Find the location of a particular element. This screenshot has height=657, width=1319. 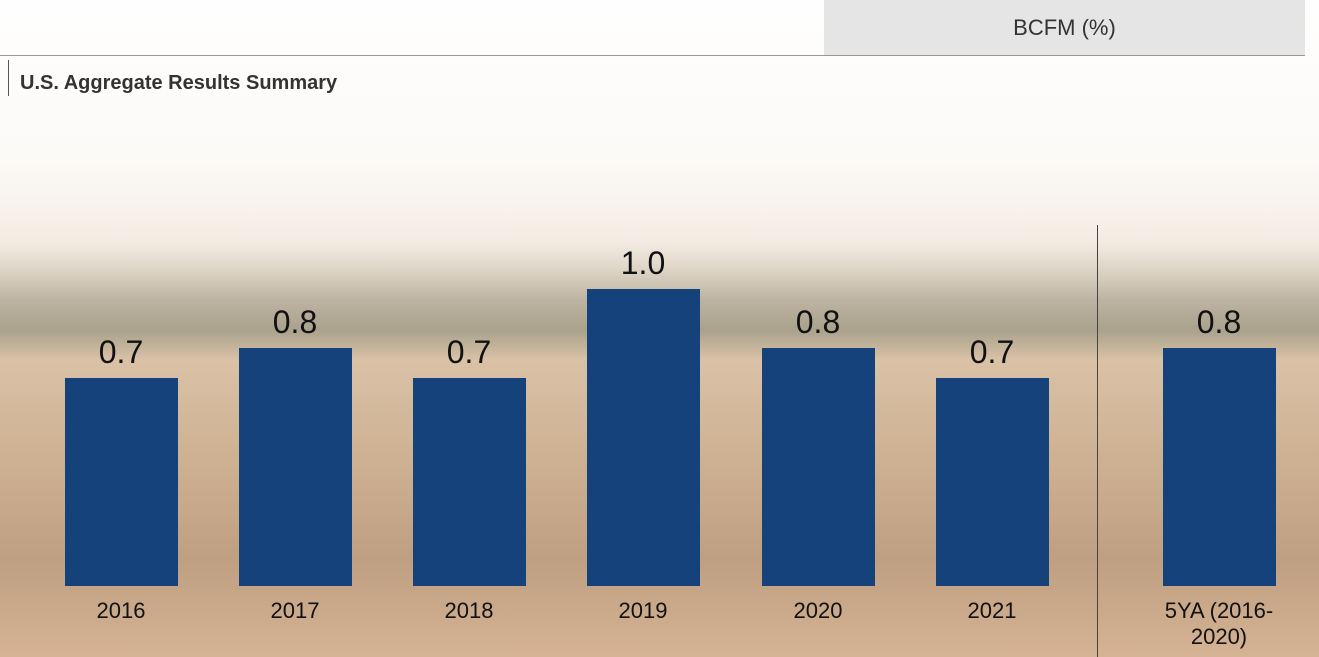

x-tick-label: 2021 is located at coordinates (992, 610).